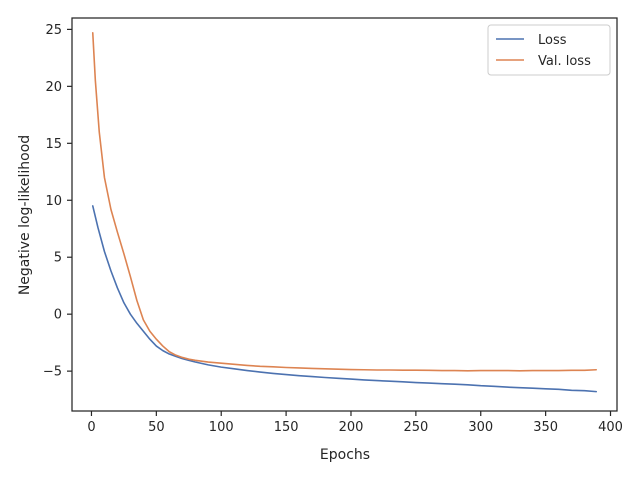 This screenshot has height=480, width=640. I want to click on x-tick-label: 150, so click(286, 427).